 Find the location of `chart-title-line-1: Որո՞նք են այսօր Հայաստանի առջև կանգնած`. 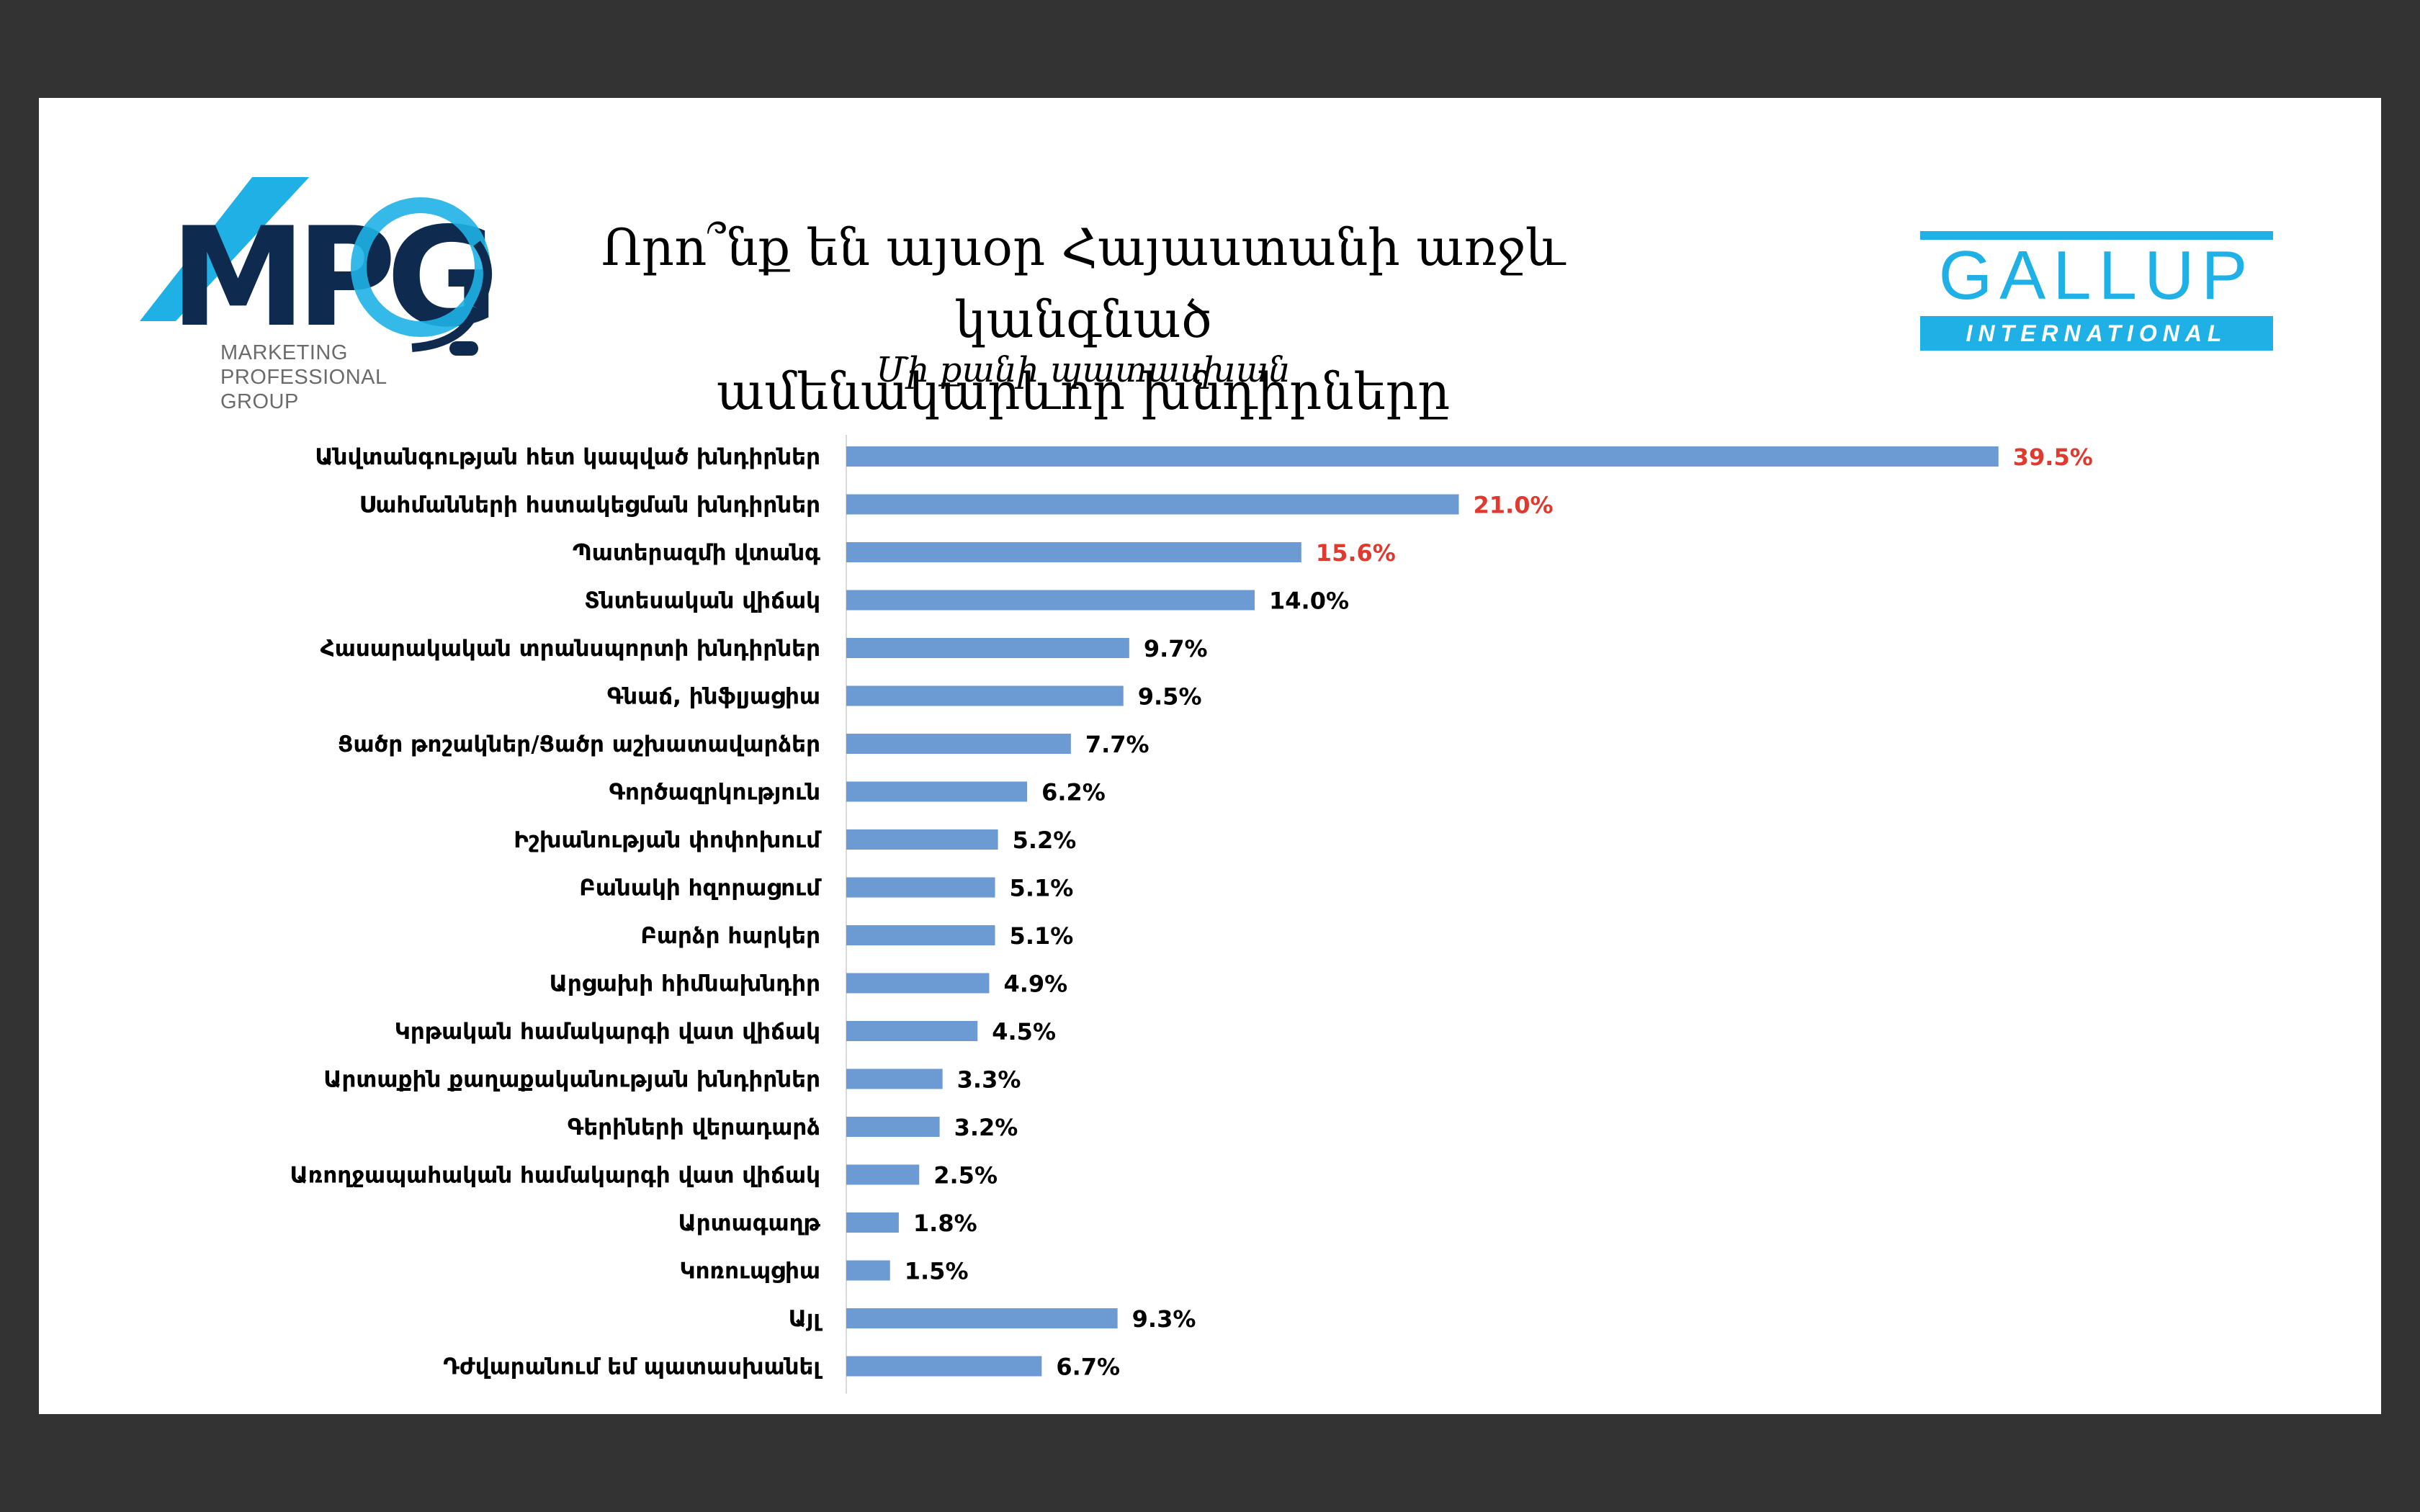

chart-title-line-1: Որո՞նք են այսօր Հայաստանի առջև կանգնած is located at coordinates (1083, 283).